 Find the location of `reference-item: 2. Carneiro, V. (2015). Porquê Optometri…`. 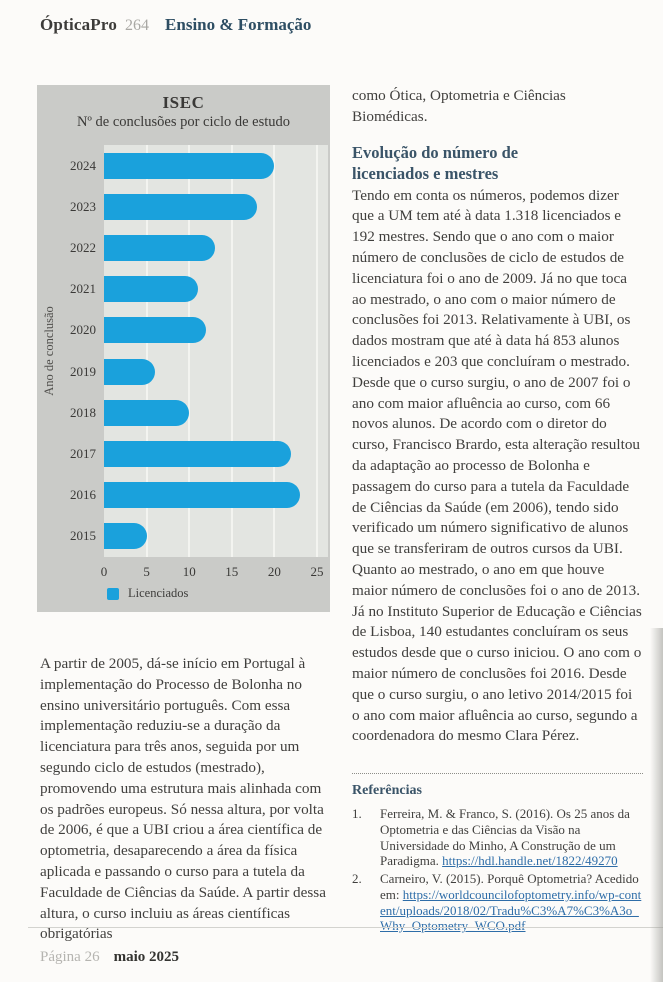

reference-item: 2. Carneiro, V. (2015). Porquê Optometri… is located at coordinates (497, 902).